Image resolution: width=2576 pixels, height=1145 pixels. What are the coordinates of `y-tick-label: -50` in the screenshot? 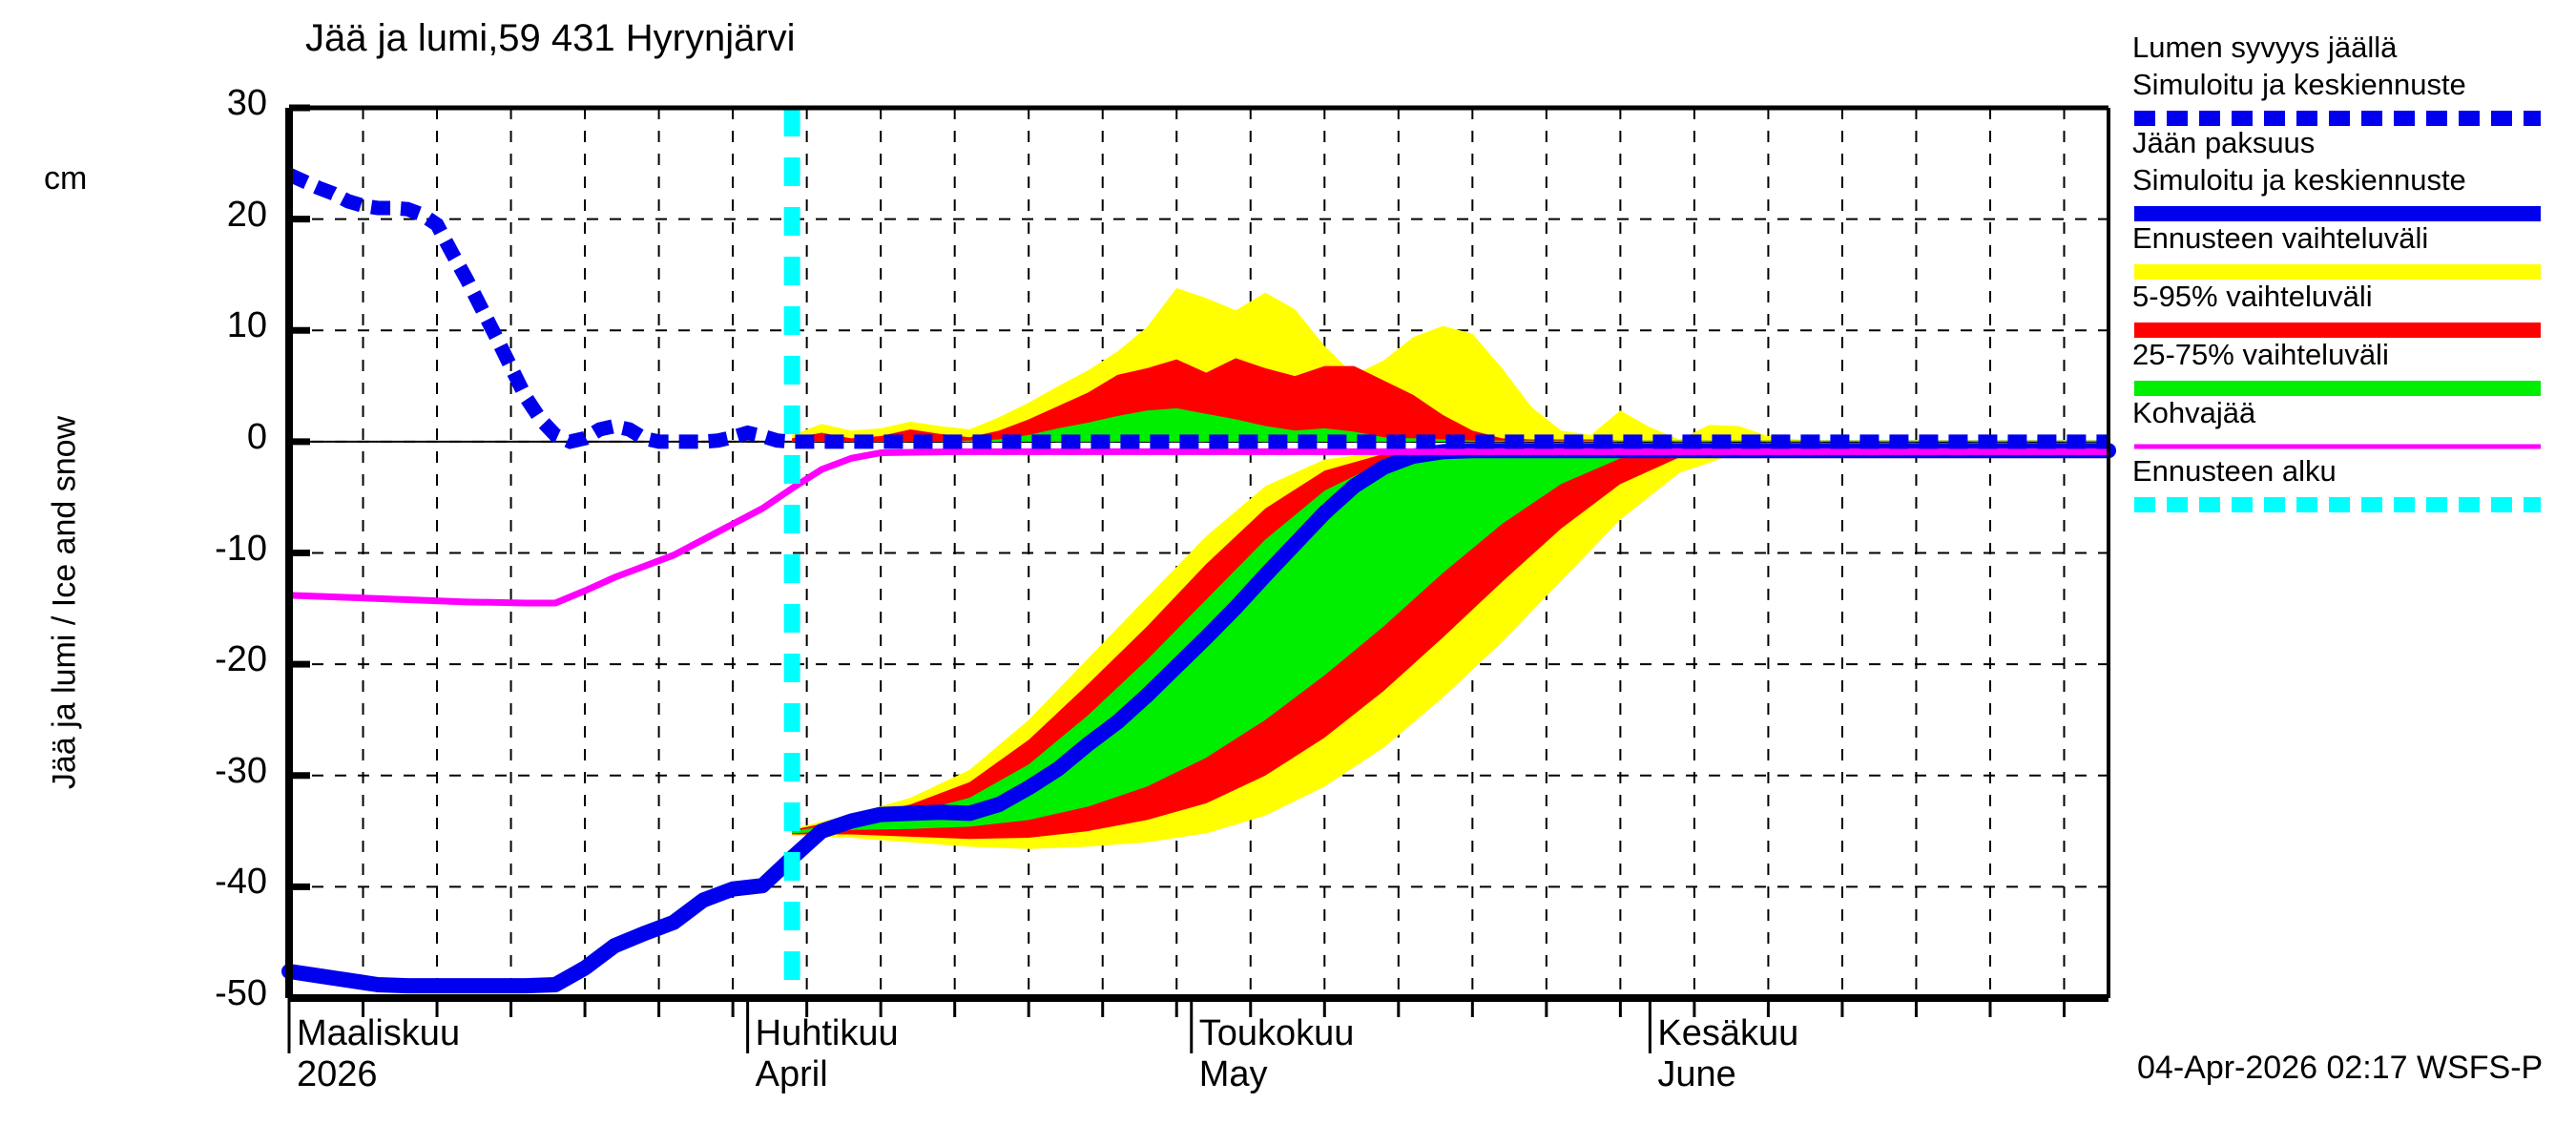 It's located at (241, 993).